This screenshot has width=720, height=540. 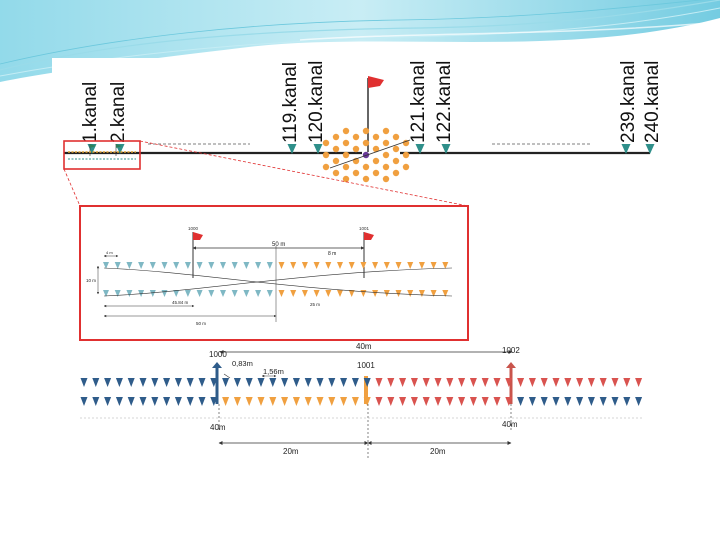 What do you see at coordinates (291, 451) in the screenshot?
I see `span-20m-left: 20m` at bounding box center [291, 451].